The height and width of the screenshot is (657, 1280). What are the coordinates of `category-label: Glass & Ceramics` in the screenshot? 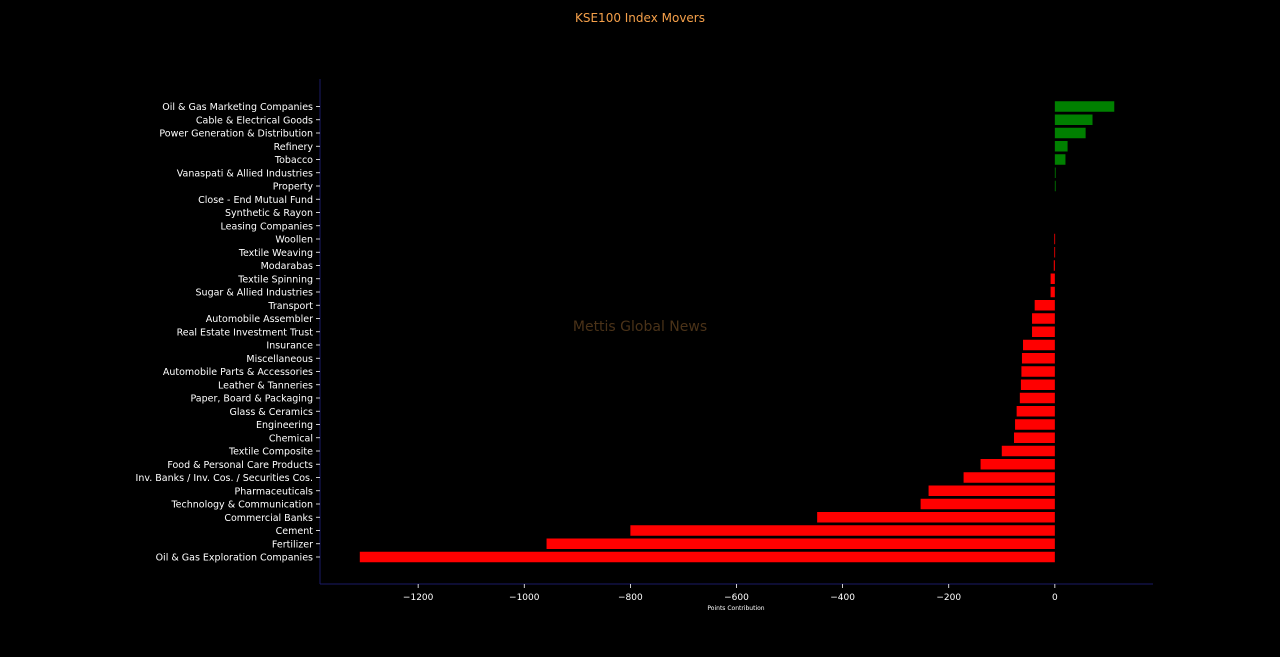 It's located at (271, 412).